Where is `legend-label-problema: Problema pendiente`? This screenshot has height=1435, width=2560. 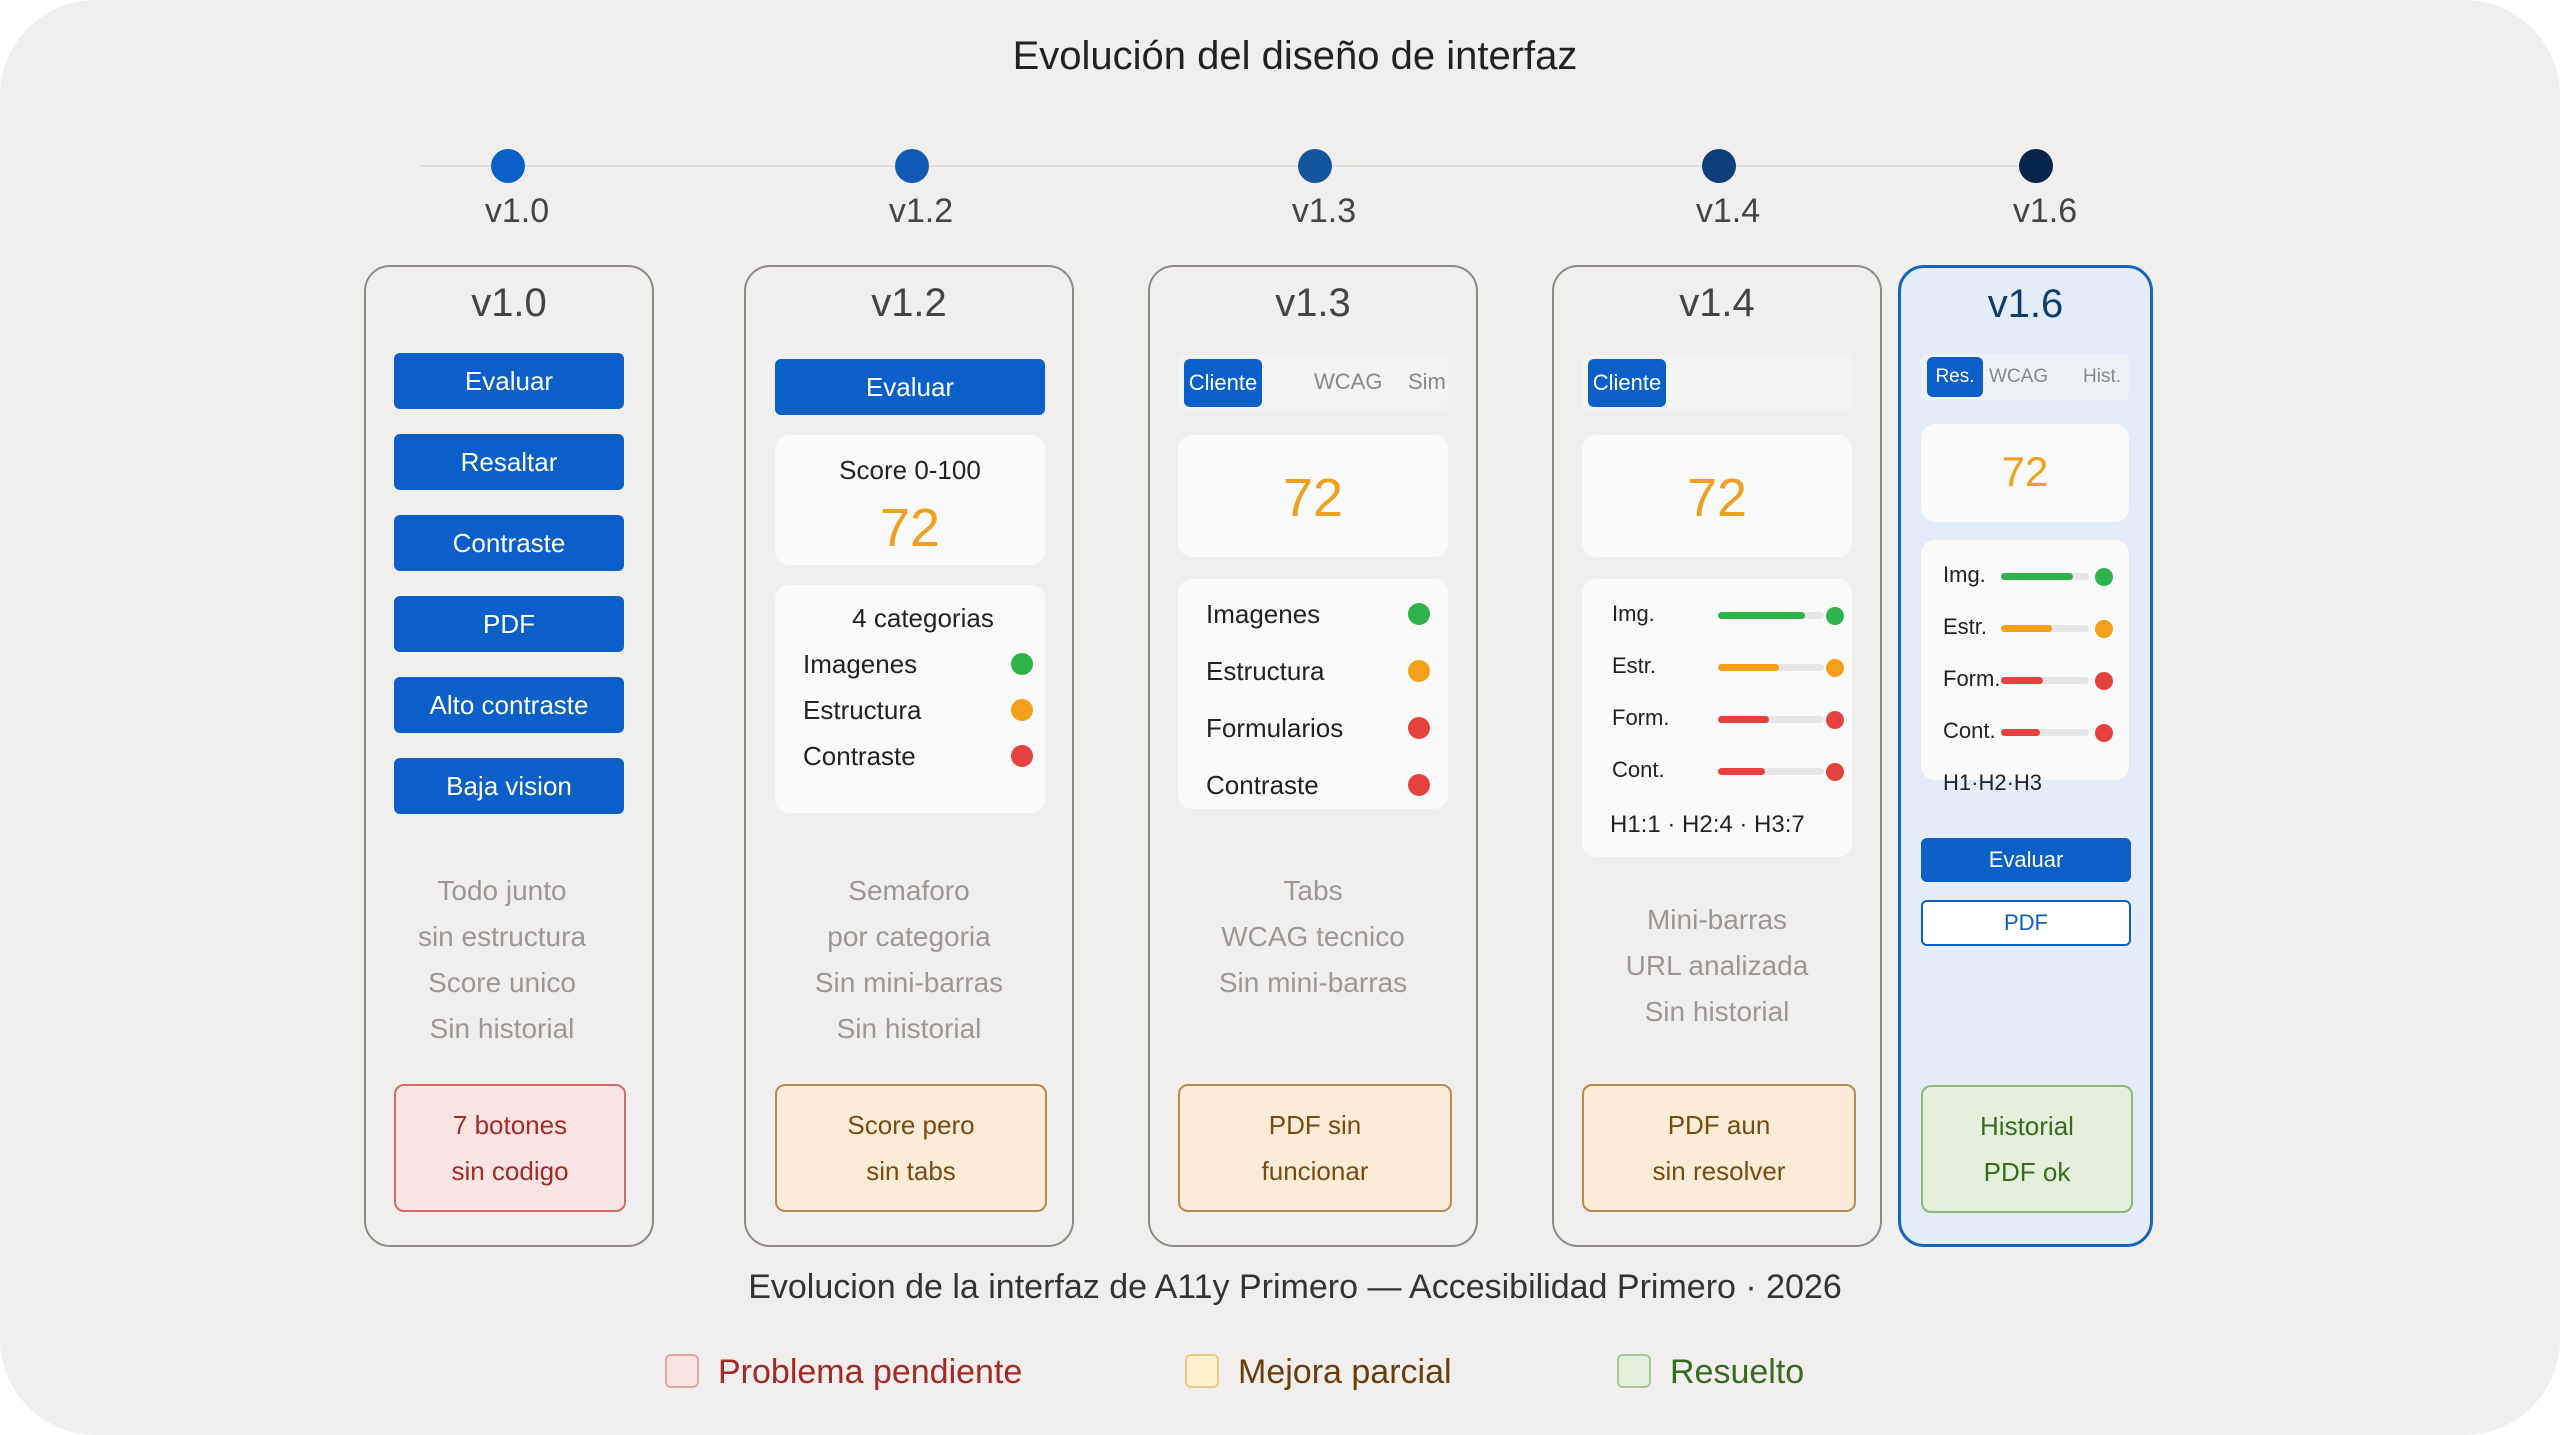 legend-label-problema: Problema pendiente is located at coordinates (870, 1372).